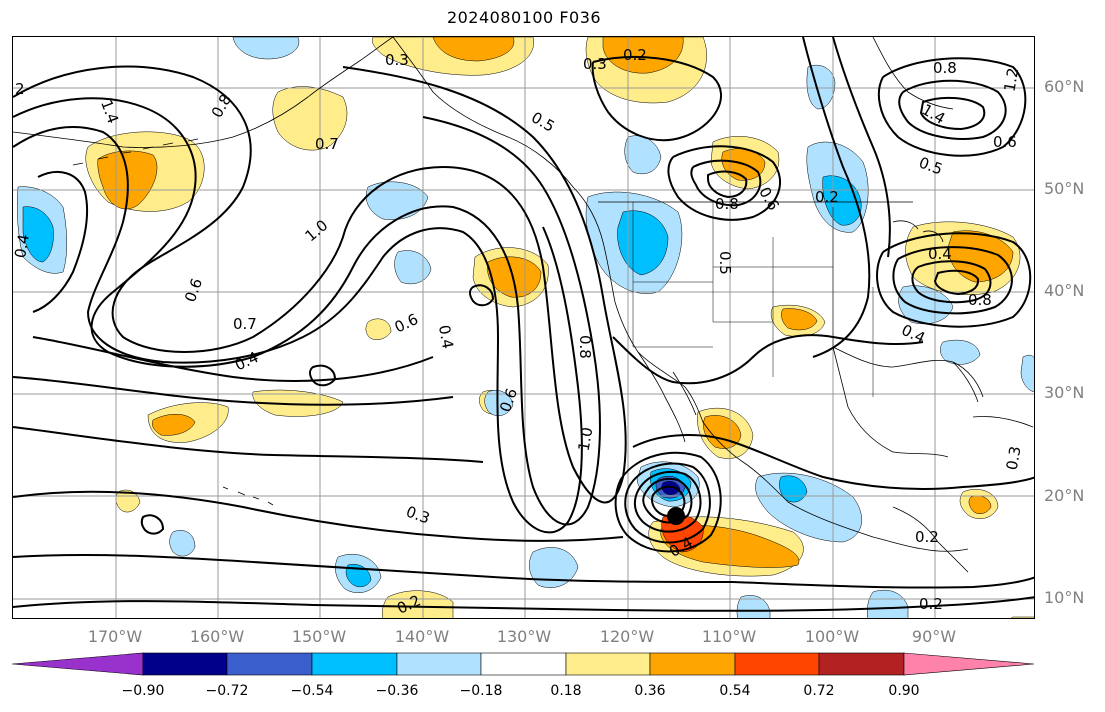 This screenshot has width=1105, height=712. Describe the element at coordinates (1064, 392) in the screenshot. I see `lat-label-30n: 30°N` at that location.